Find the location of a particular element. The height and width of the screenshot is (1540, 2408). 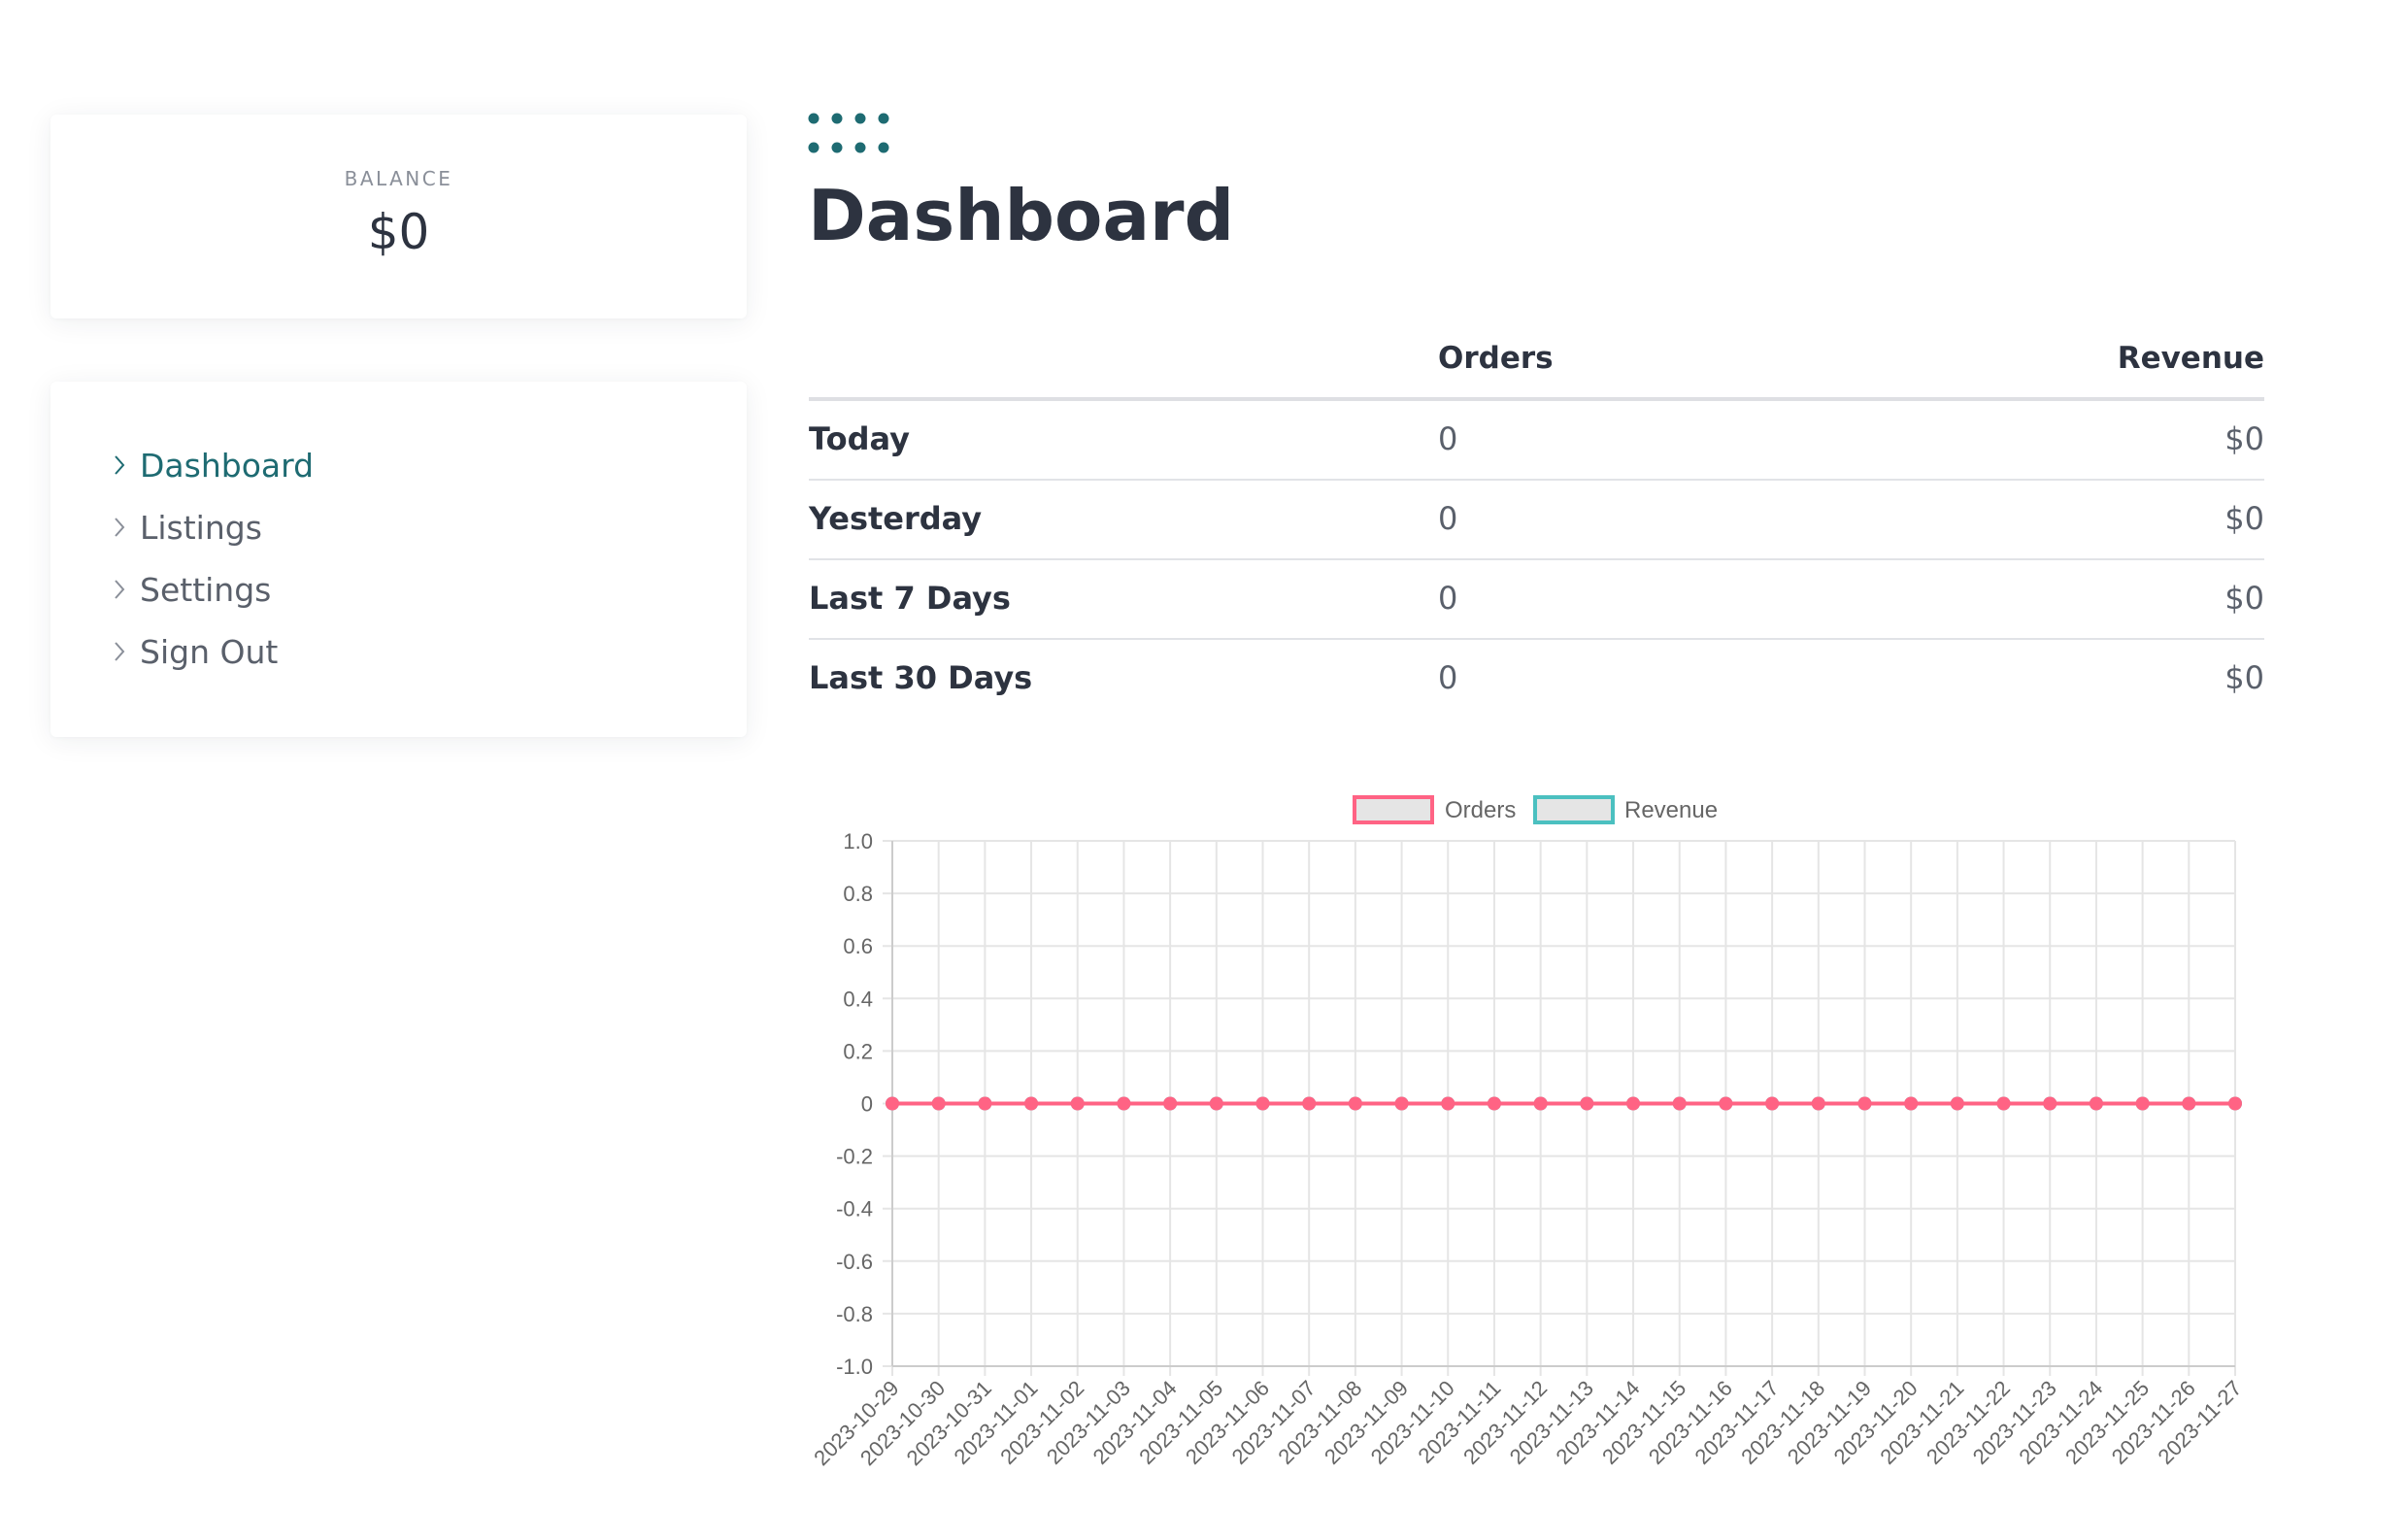

sidebar-item-sign-out: Sign Out is located at coordinates (195, 651).